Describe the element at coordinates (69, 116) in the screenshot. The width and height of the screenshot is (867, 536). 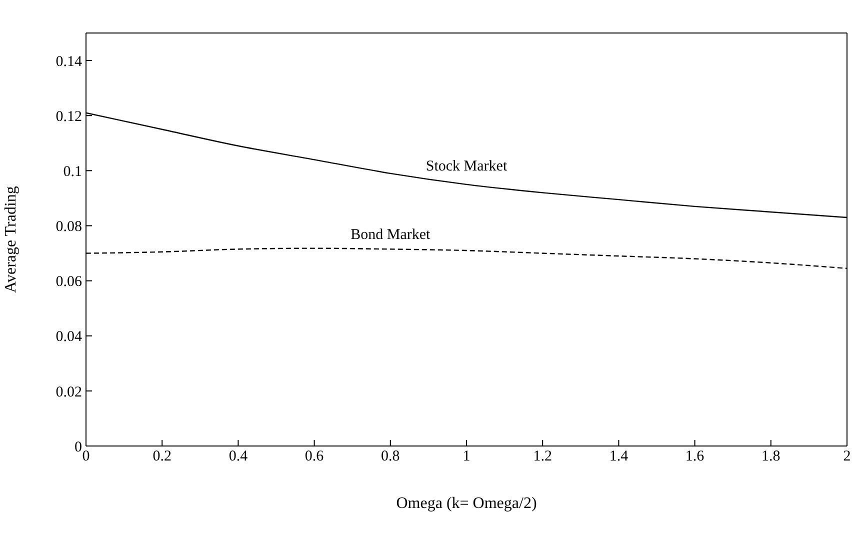
I see `y-tick-label: 0.12` at that location.